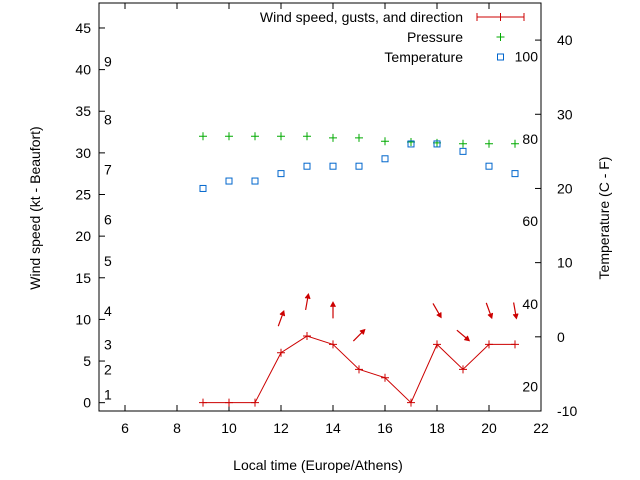 The width and height of the screenshot is (640, 480). Describe the element at coordinates (35, 207) in the screenshot. I see `y-axis-title: Wind speed (kt - Beaufort)` at that location.